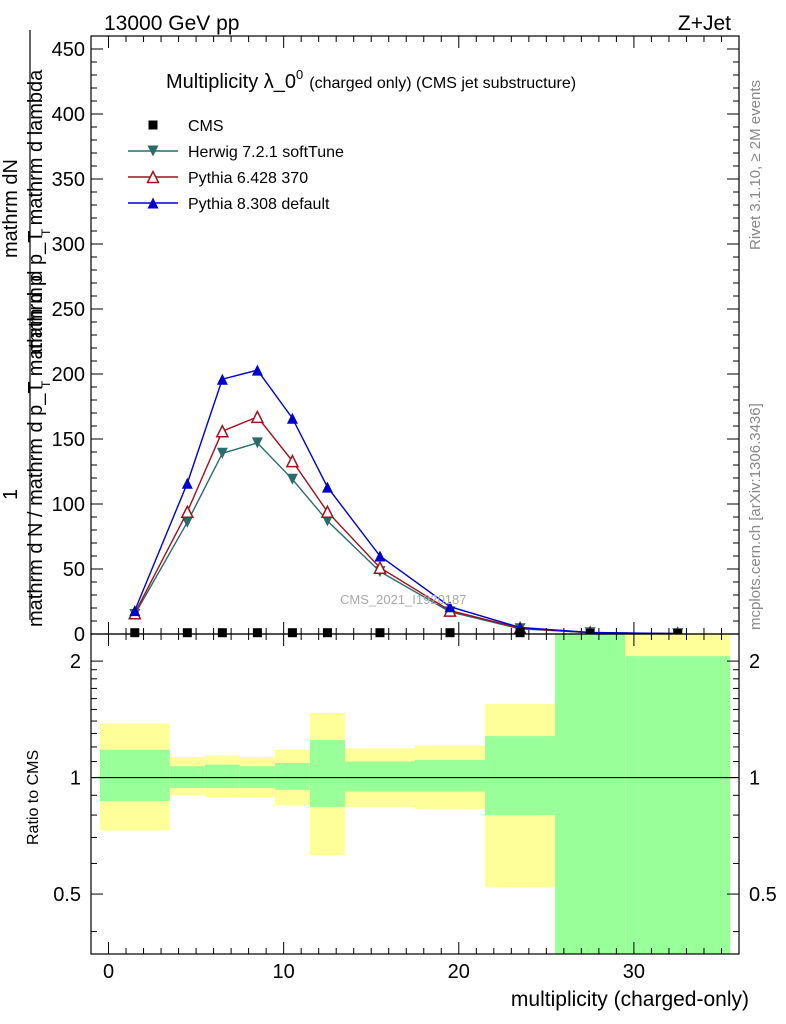 The height and width of the screenshot is (1024, 786). What do you see at coordinates (68, 50) in the screenshot?
I see `main-ytick-label-9: 450` at bounding box center [68, 50].